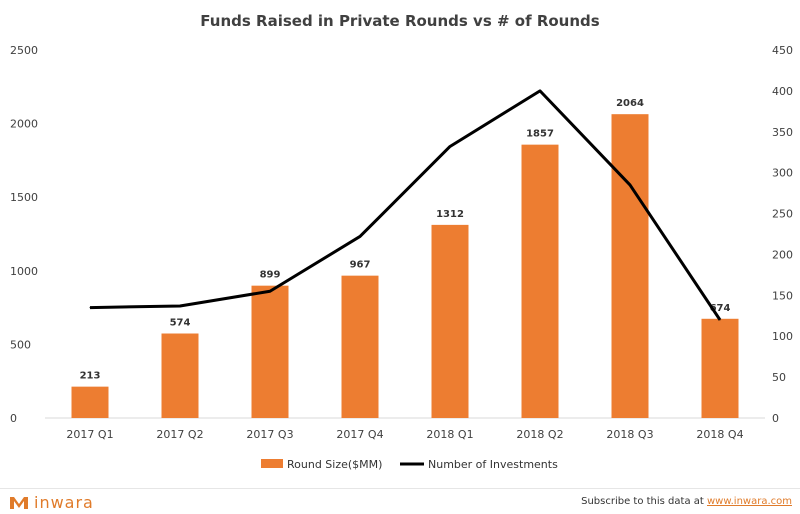 Image resolution: width=800 pixels, height=514 pixels. I want to click on bar-data-label: 1312, so click(450, 214).